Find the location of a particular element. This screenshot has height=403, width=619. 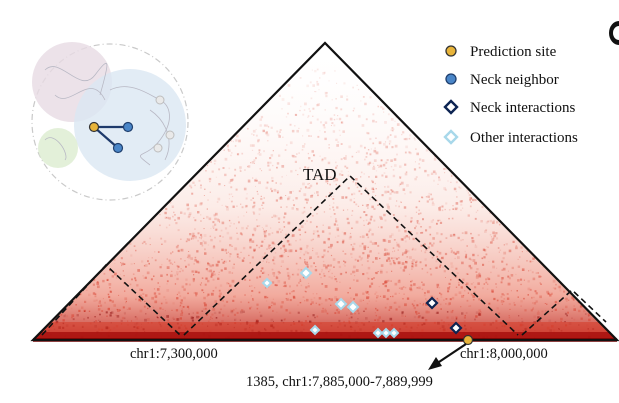

right-coordinate-label: chr1:8,000,000 is located at coordinates (504, 354).